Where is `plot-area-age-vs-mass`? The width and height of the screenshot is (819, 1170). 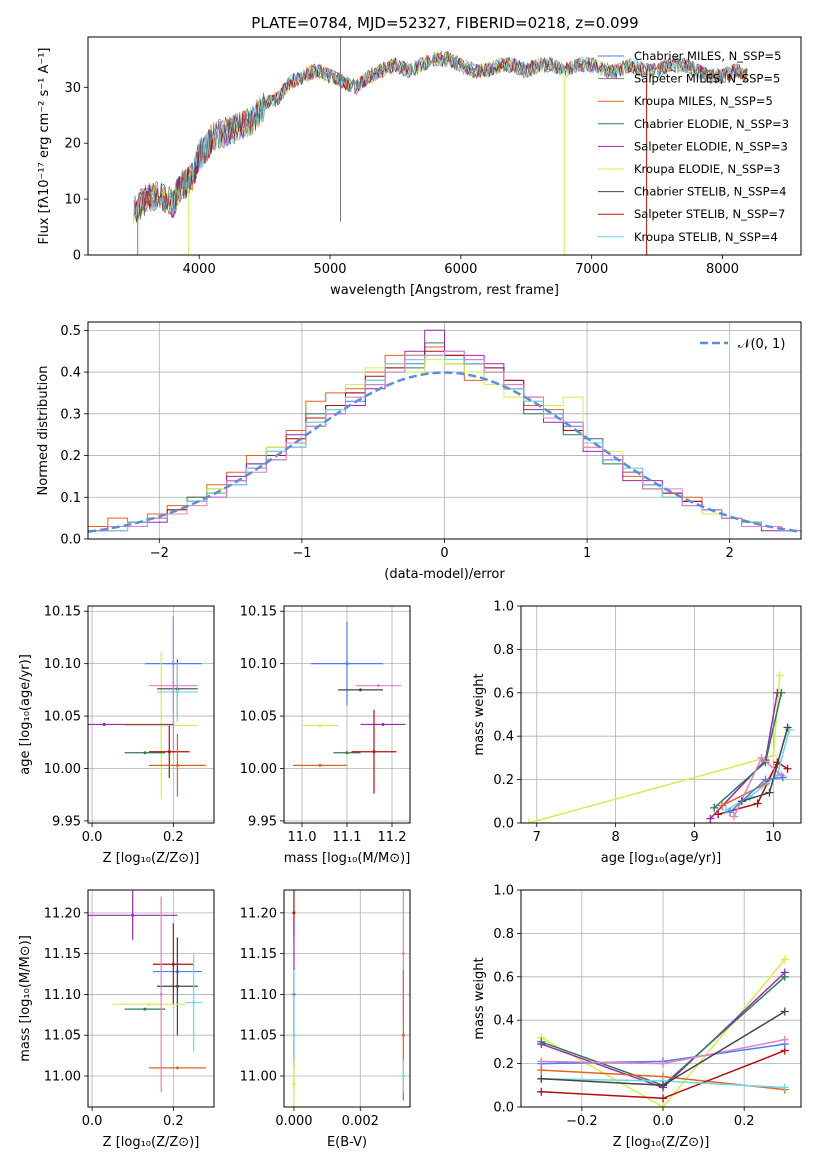
plot-area-age-vs-mass is located at coordinates (349, 707).